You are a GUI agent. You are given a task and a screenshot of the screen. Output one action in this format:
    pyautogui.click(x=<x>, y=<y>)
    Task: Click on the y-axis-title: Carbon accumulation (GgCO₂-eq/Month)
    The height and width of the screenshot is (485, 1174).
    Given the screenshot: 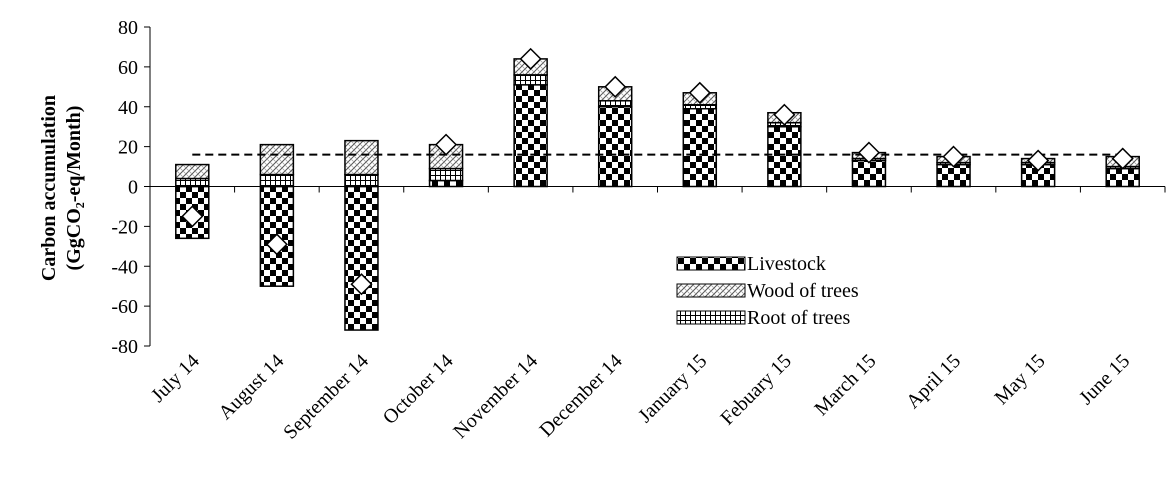 What is the action you would take?
    pyautogui.click(x=61, y=188)
    